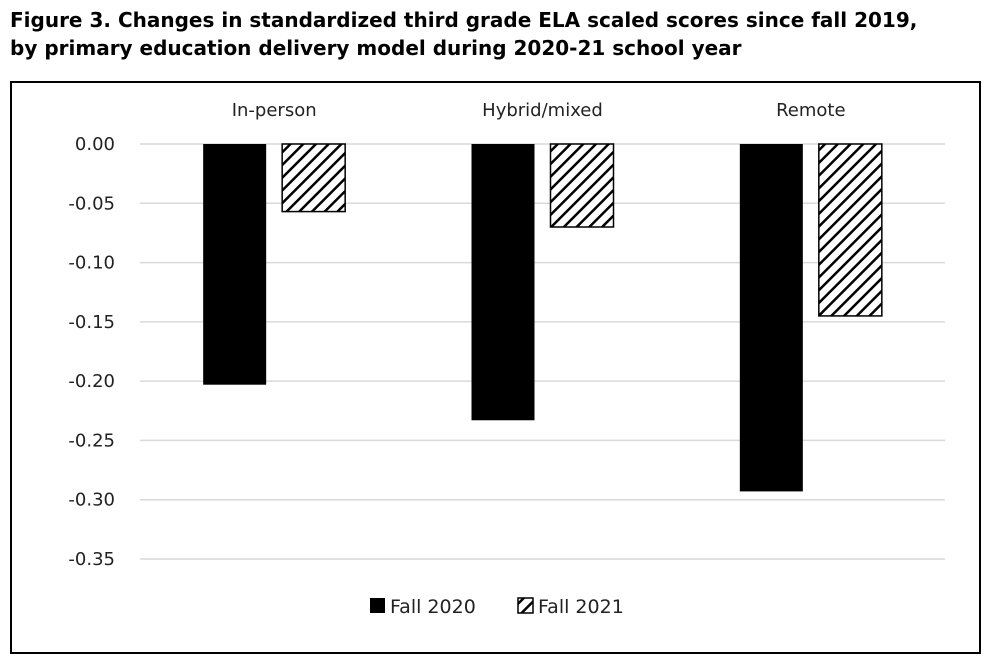 This screenshot has height=658, width=986. What do you see at coordinates (91, 203) in the screenshot?
I see `y-tick-label: -0.05` at bounding box center [91, 203].